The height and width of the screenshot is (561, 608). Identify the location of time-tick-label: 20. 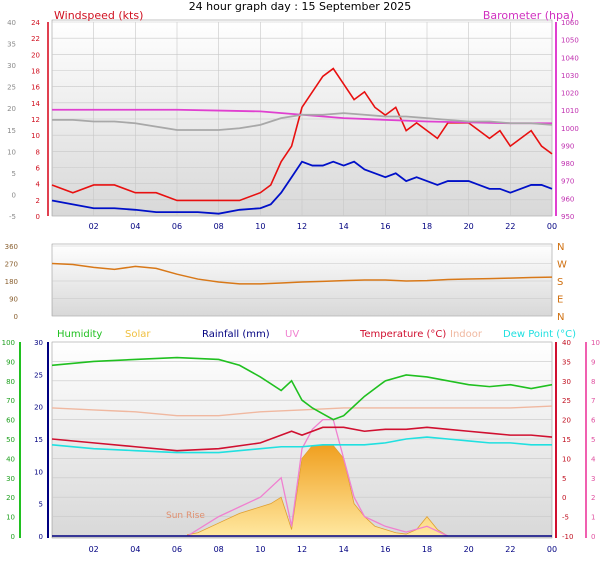
(469, 226).